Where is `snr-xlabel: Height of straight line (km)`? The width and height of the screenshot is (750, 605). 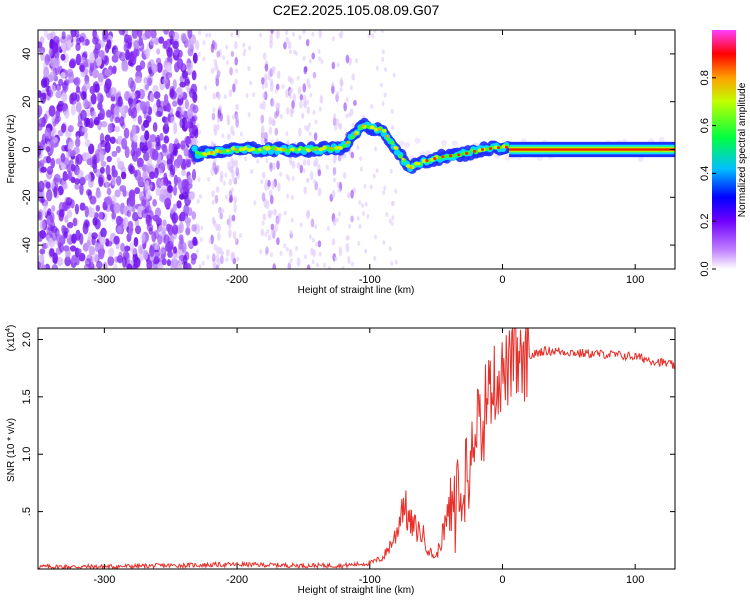
snr-xlabel: Height of straight line (km) is located at coordinates (356, 590).